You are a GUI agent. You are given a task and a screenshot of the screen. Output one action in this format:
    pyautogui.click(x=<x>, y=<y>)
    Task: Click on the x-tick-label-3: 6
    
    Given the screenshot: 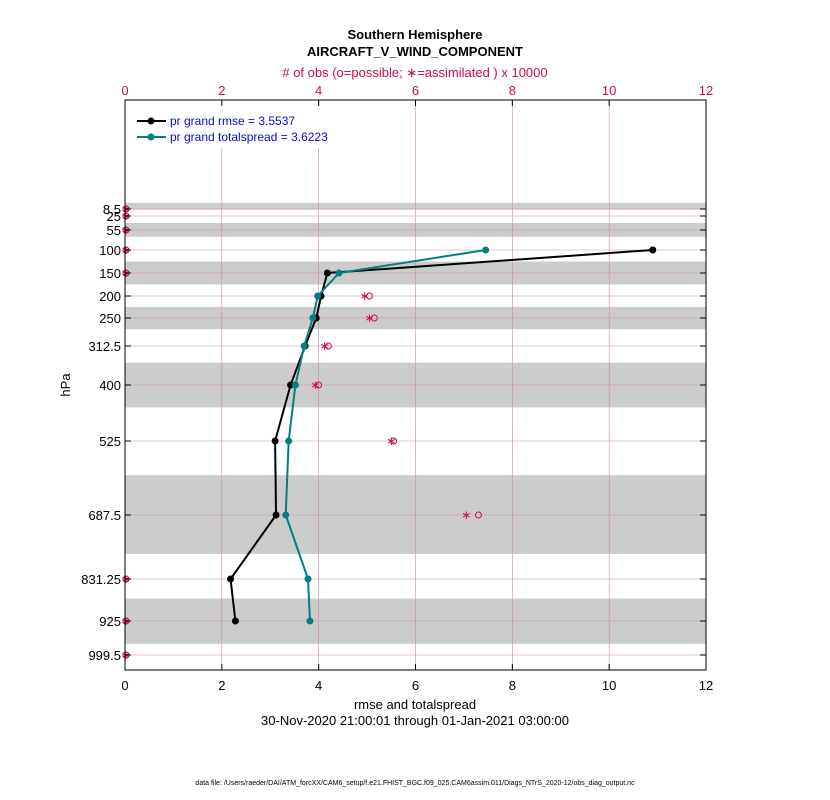 What is the action you would take?
    pyautogui.click(x=415, y=685)
    